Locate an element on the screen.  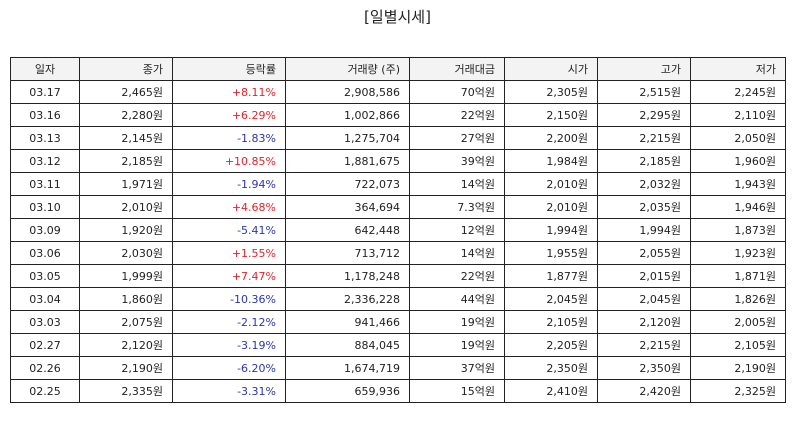
cell-date: 03.03 is located at coordinates (45, 322).